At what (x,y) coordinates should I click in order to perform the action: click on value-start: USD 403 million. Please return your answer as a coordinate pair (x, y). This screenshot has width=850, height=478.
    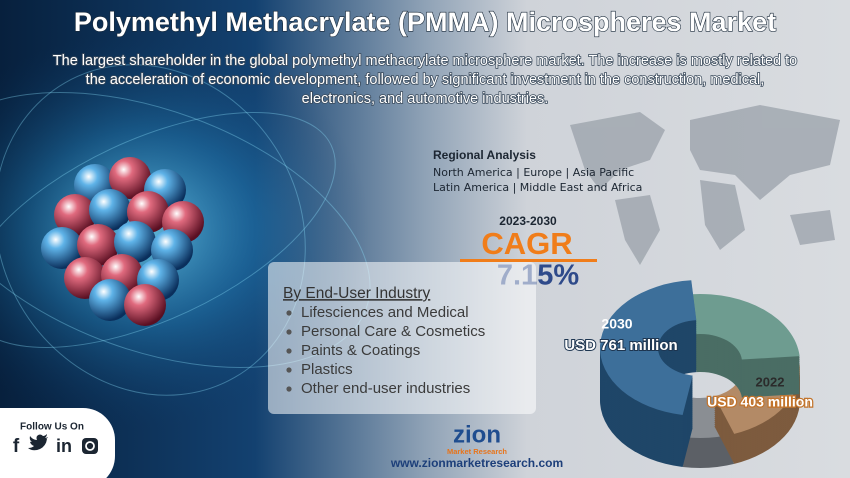
    Looking at the image, I should click on (760, 402).